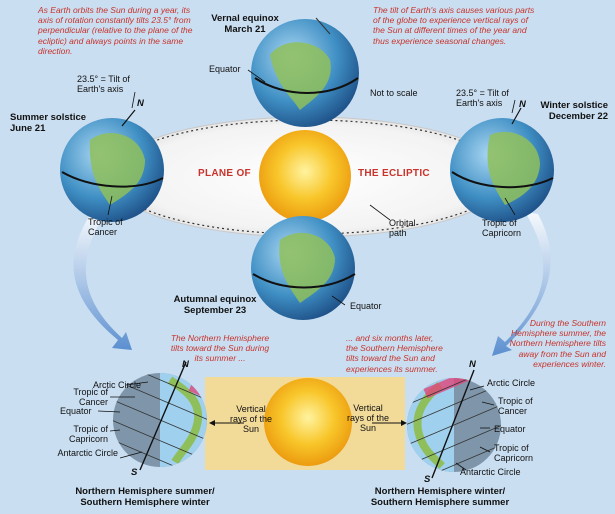 The image size is (615, 514). I want to click on label-lr-north: N, so click(472, 364).